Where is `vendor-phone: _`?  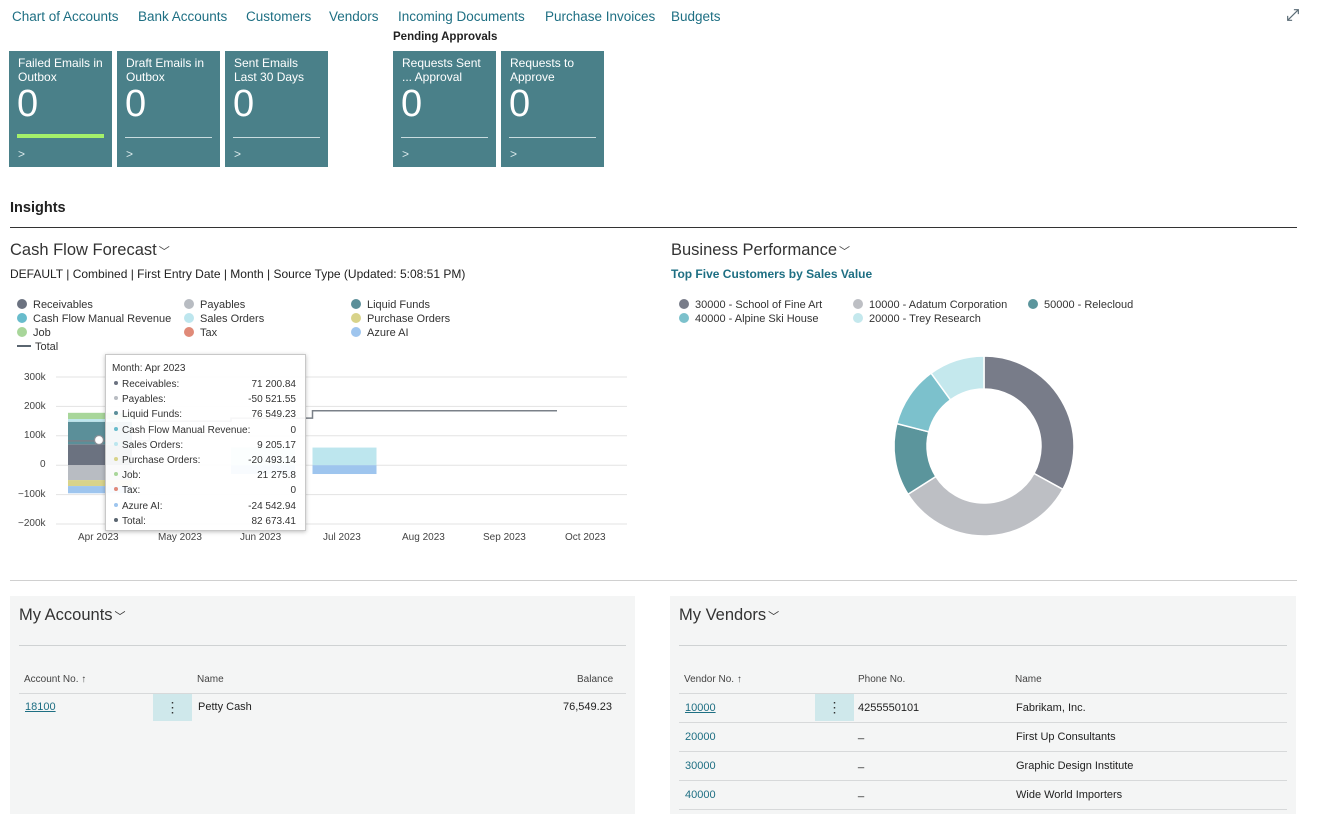 vendor-phone: _ is located at coordinates (861, 763).